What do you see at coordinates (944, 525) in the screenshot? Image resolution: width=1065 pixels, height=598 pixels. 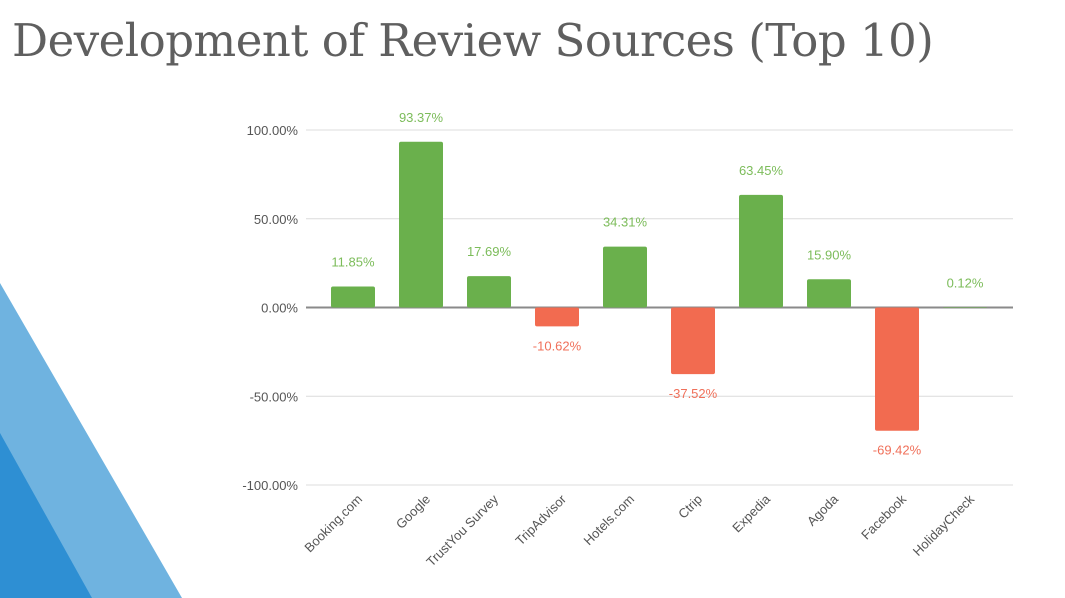 I see `x-tick-label: HolidayCheck` at bounding box center [944, 525].